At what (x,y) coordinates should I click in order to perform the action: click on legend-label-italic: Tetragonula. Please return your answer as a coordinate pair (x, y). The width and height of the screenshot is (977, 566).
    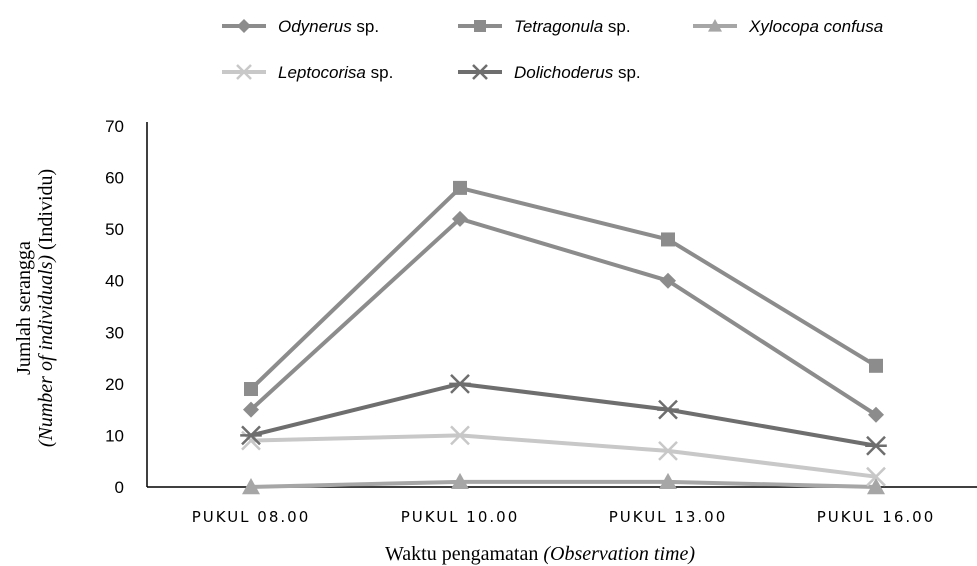
    Looking at the image, I should click on (558, 26).